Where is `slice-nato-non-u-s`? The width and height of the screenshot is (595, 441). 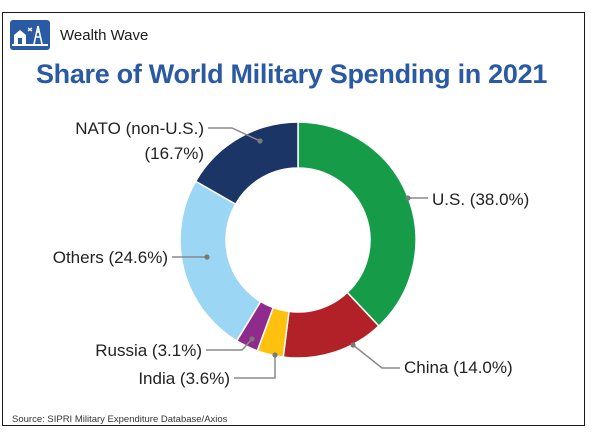 slice-nato-non-u-s is located at coordinates (246, 163).